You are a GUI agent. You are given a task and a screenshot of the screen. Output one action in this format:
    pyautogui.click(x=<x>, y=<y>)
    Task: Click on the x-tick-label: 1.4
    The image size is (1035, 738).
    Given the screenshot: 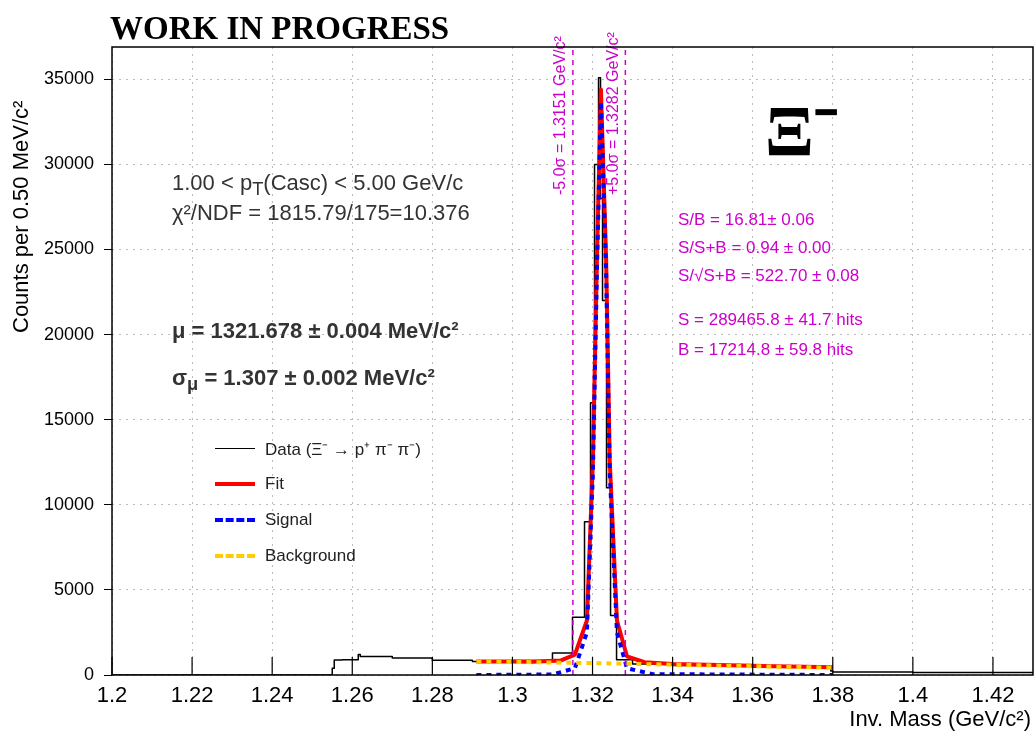 What is the action you would take?
    pyautogui.click(x=913, y=695)
    